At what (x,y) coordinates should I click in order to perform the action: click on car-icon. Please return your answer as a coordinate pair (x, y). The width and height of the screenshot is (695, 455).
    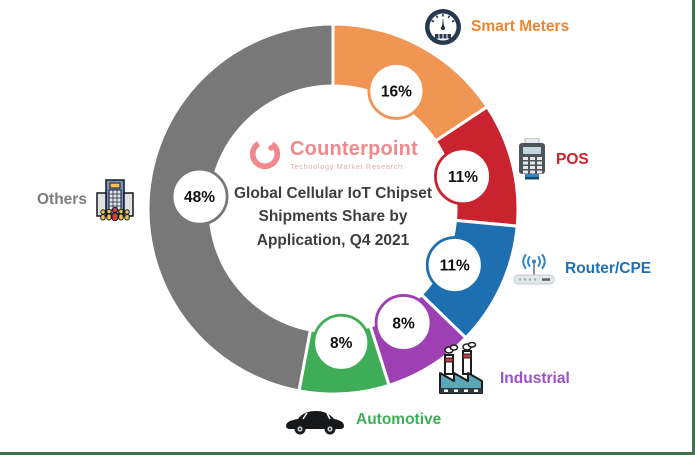
    Looking at the image, I should click on (315, 423).